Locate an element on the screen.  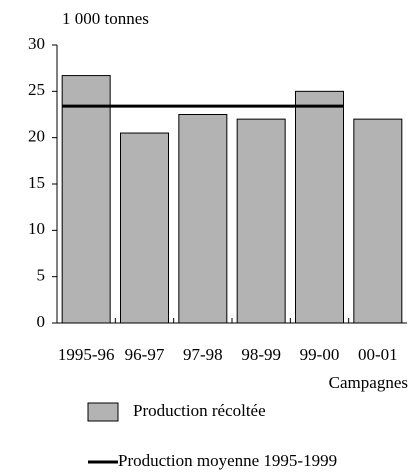
legend-swatch is located at coordinates (103, 412).